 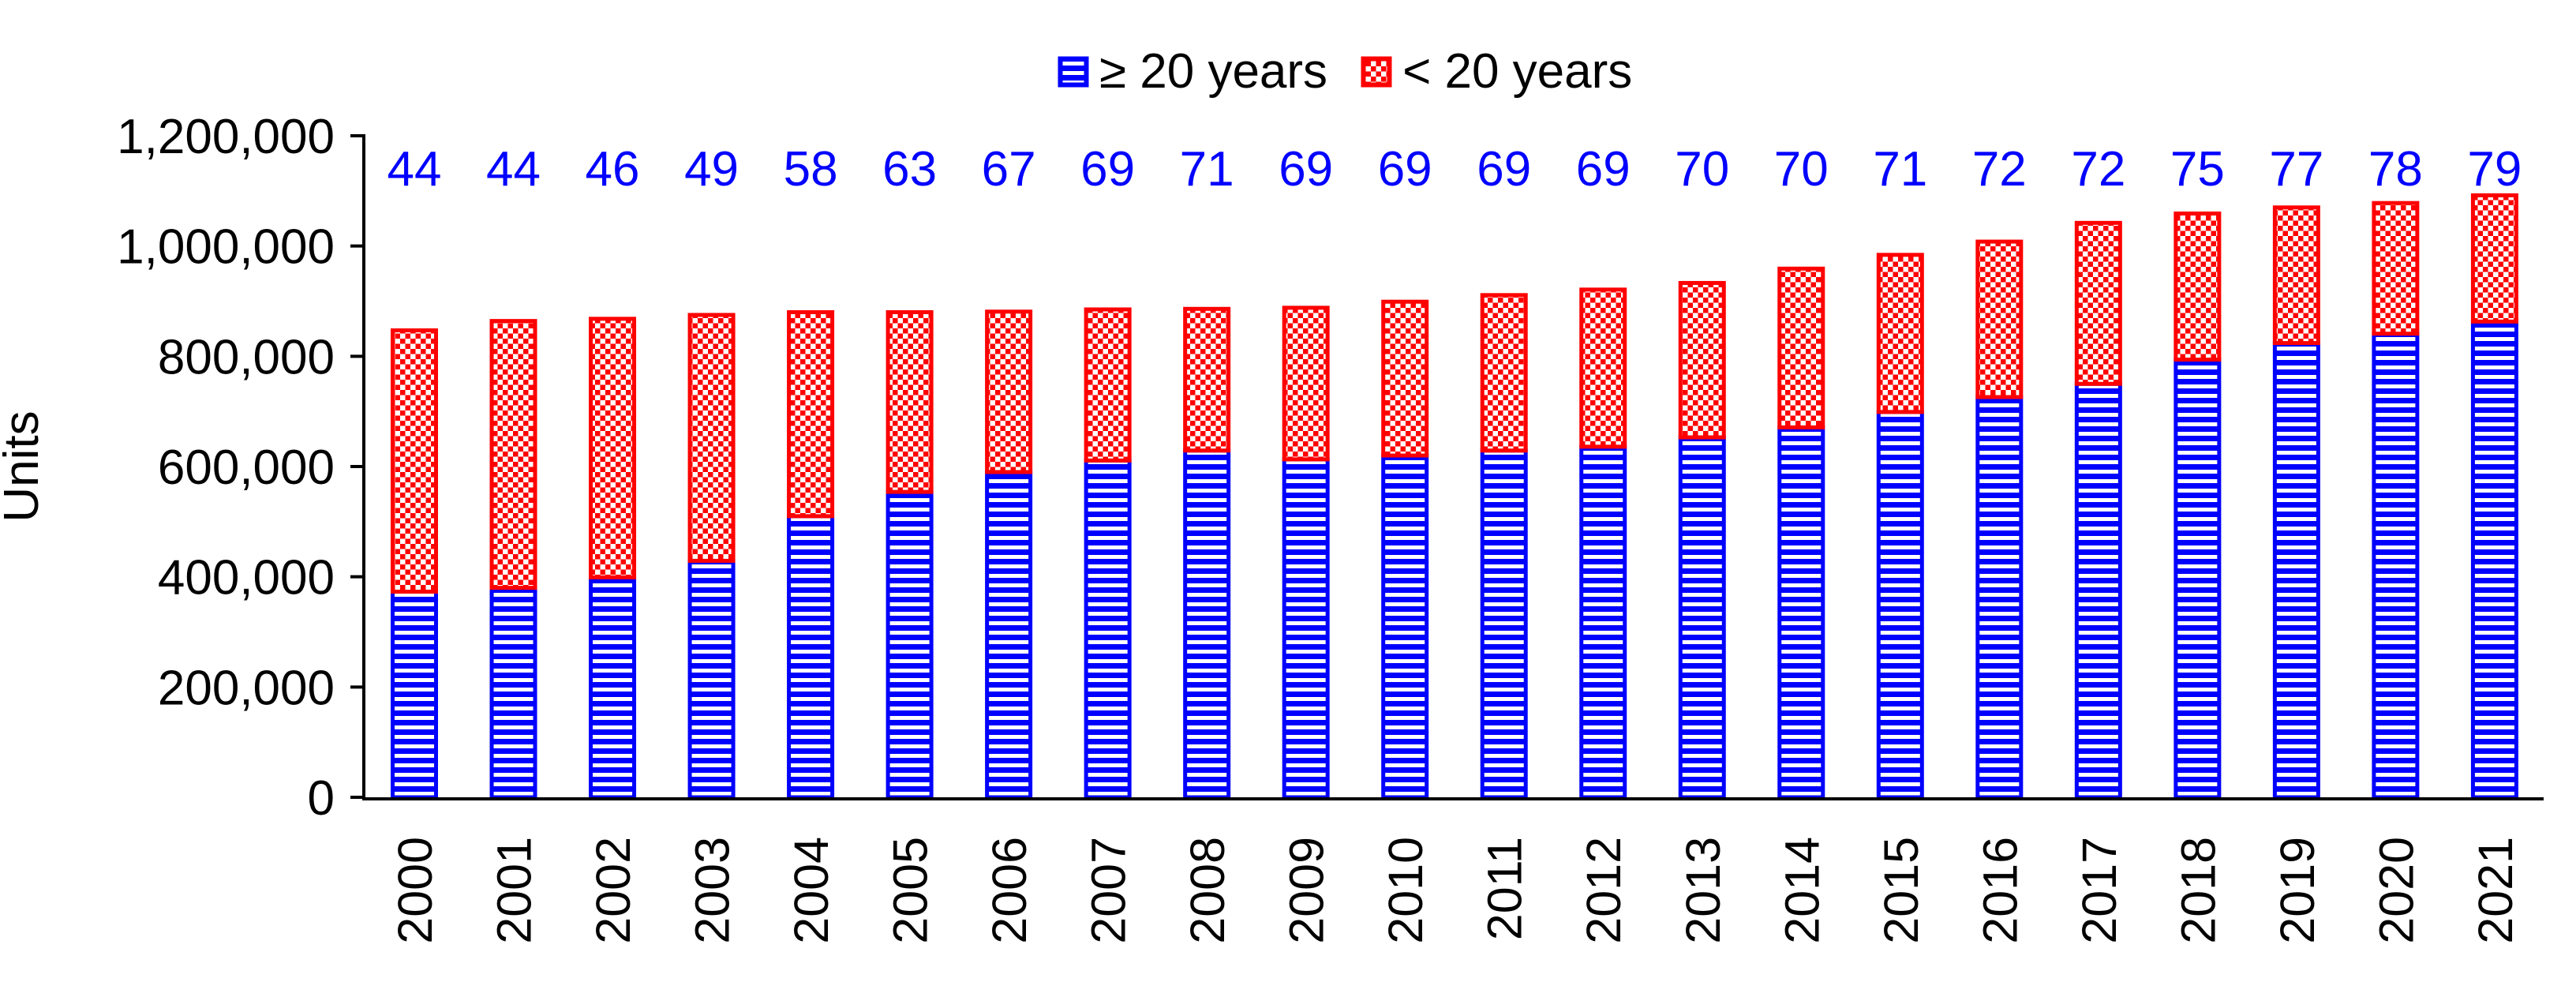 I want to click on bar-segment-ge20-2012, so click(x=1603, y=622).